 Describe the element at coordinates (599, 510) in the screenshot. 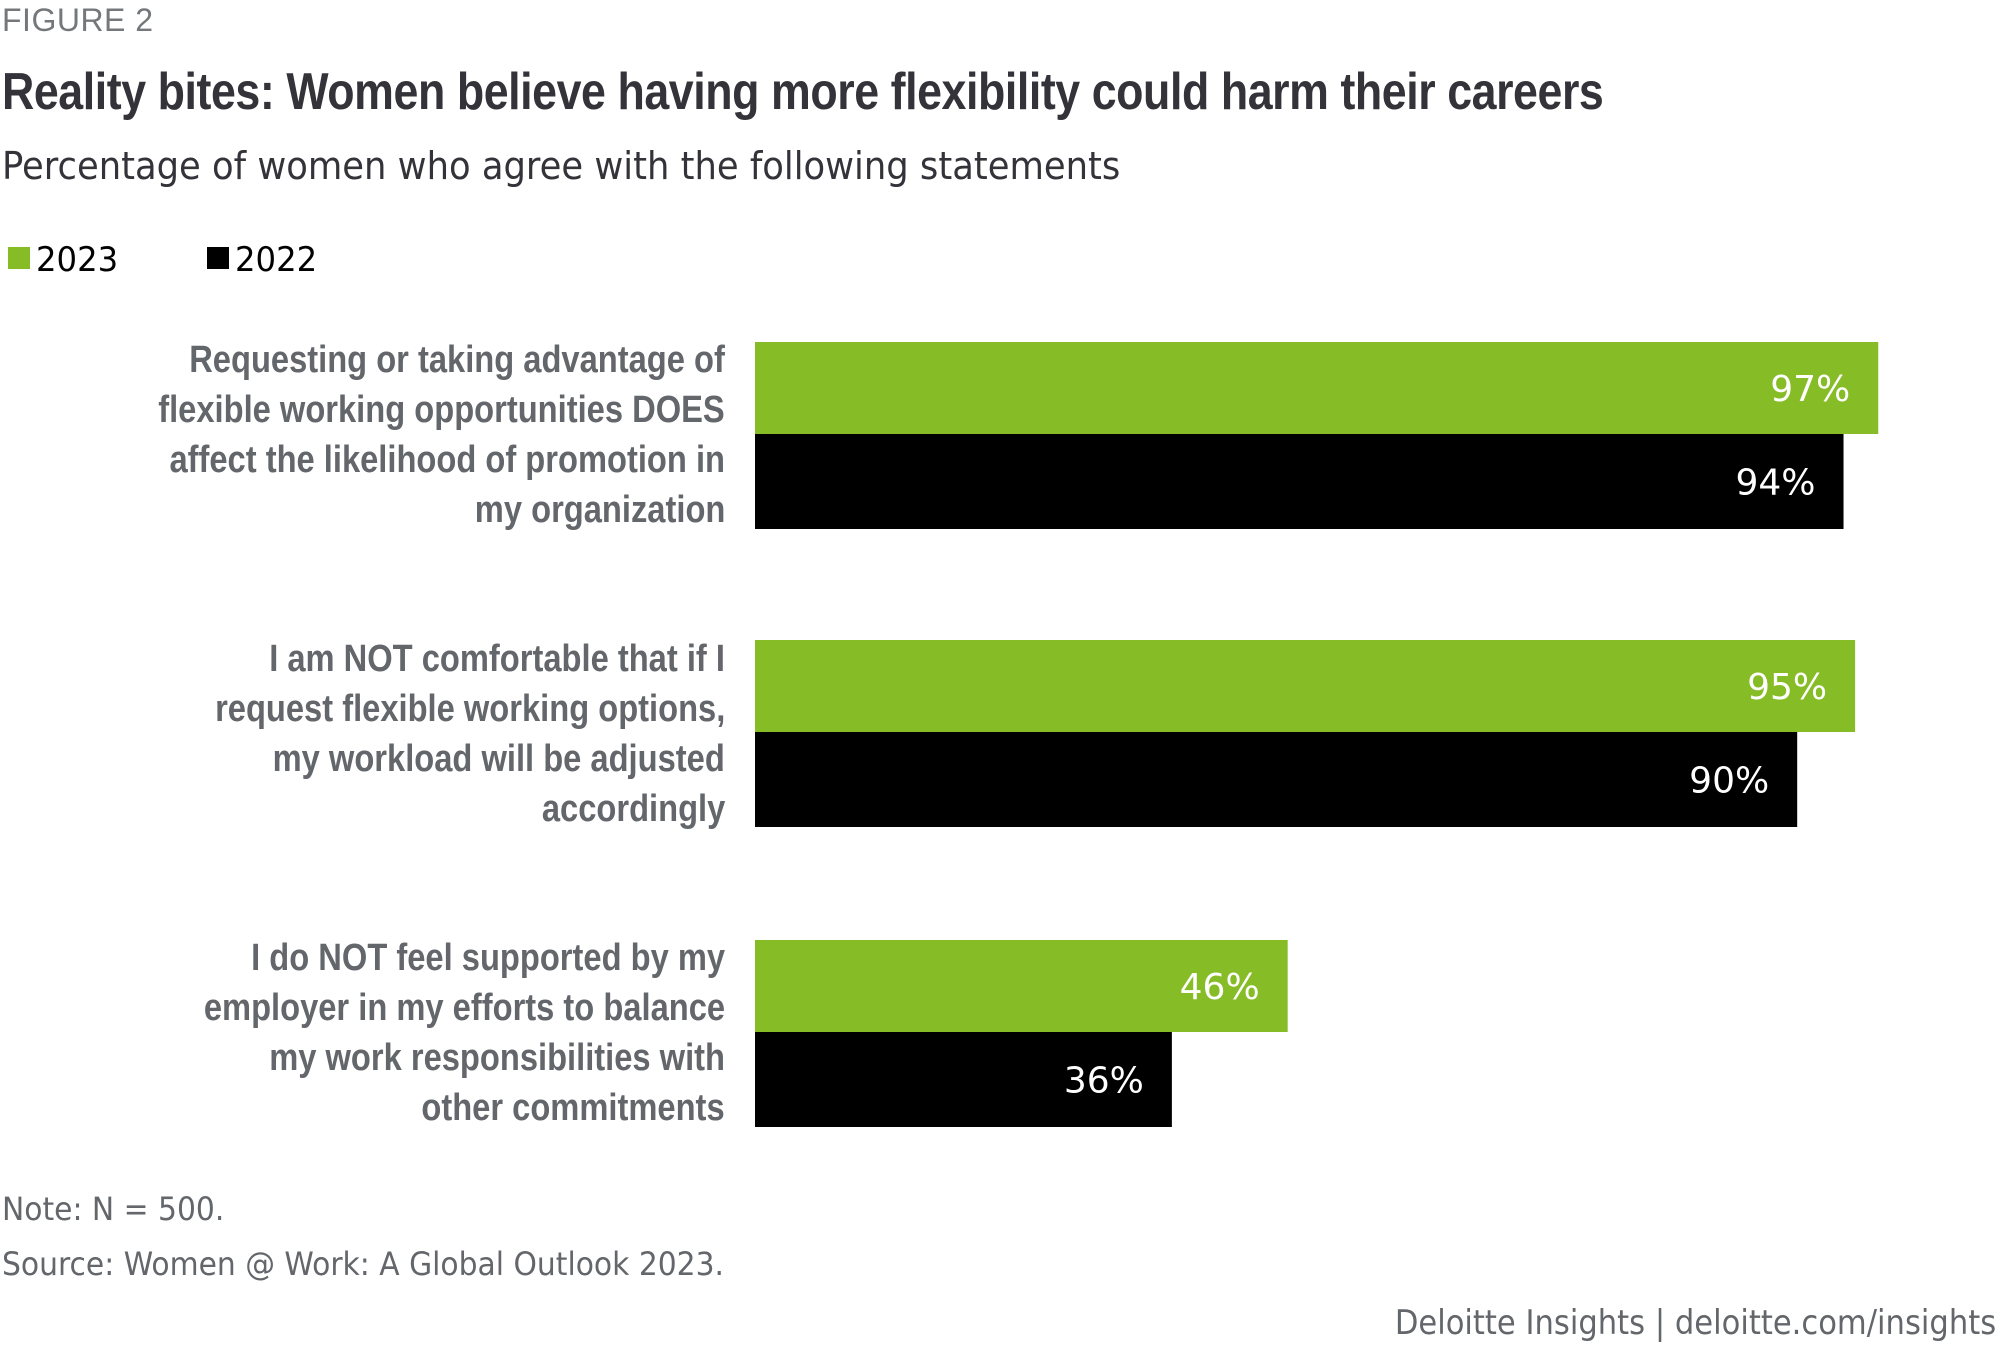

I see `category-label-line: my organization` at that location.